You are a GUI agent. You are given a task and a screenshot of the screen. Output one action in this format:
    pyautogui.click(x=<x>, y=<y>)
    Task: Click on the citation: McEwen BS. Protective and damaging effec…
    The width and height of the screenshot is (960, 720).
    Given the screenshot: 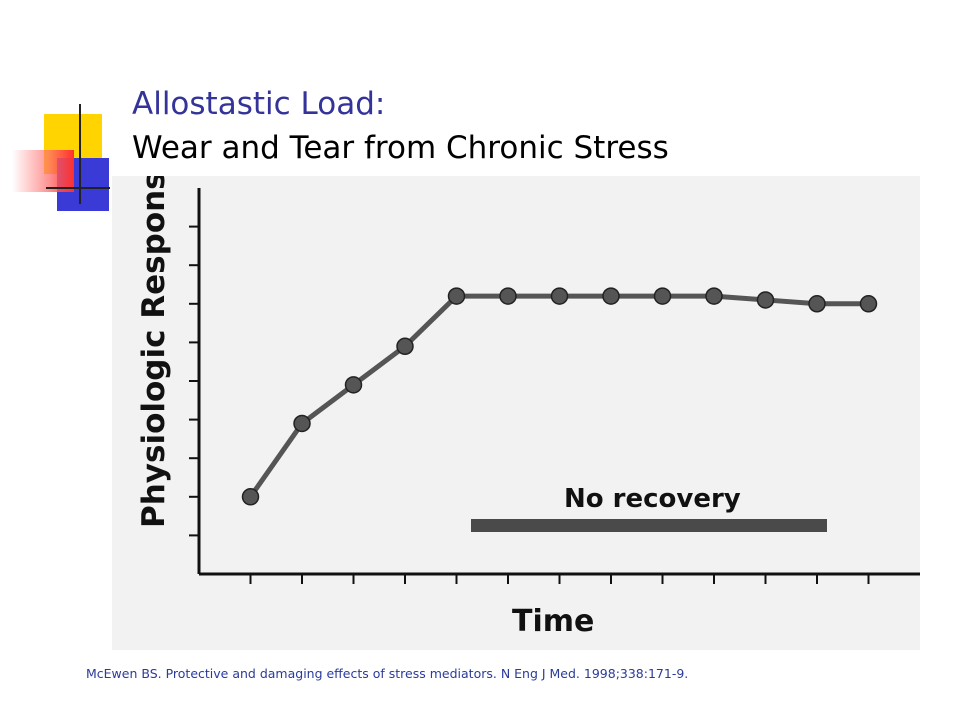 What is the action you would take?
    pyautogui.click(x=387, y=673)
    